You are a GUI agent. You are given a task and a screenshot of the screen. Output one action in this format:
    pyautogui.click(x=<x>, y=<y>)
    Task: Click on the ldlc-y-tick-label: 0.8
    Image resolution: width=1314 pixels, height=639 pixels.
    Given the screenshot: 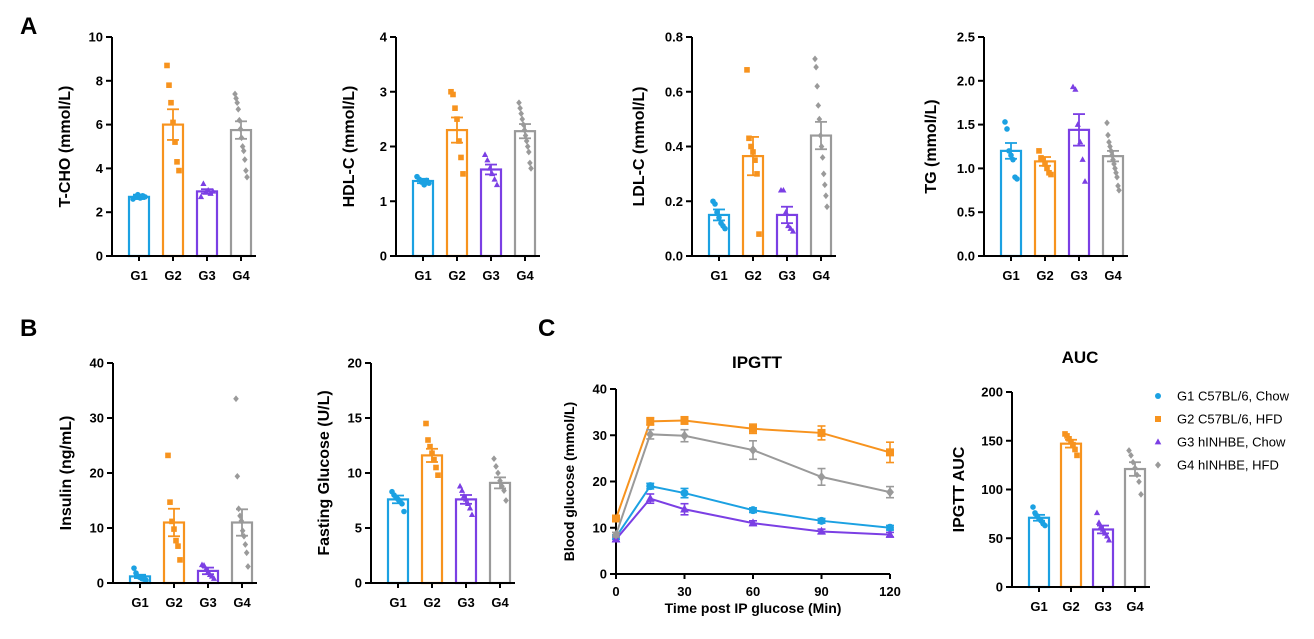 What is the action you would take?
    pyautogui.click(x=674, y=37)
    